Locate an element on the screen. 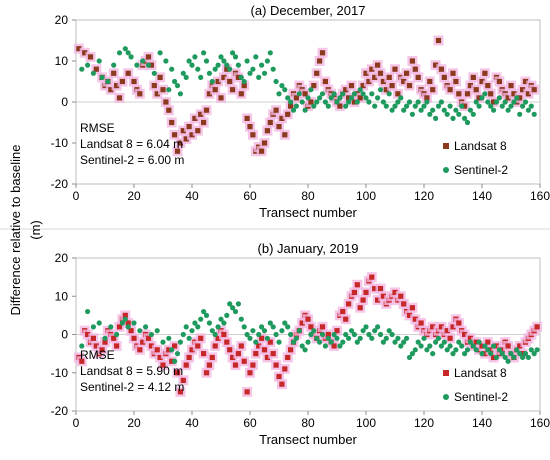 This screenshot has height=460, width=550. x-tick-label: 40 is located at coordinates (192, 423).